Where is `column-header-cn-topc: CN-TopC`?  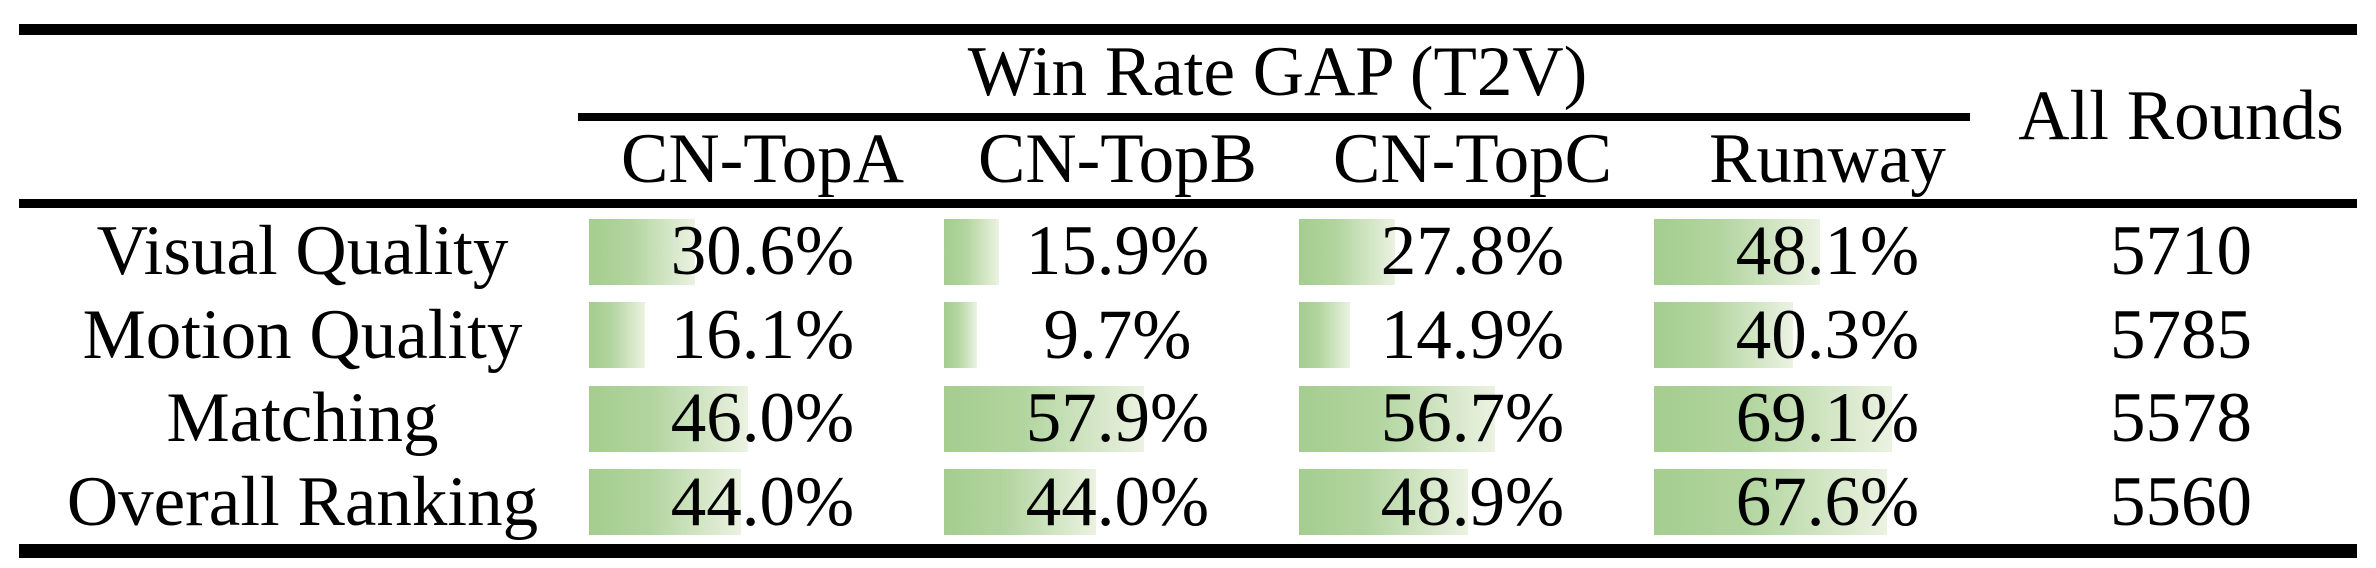 column-header-cn-topc: CN-TopC is located at coordinates (1472, 158).